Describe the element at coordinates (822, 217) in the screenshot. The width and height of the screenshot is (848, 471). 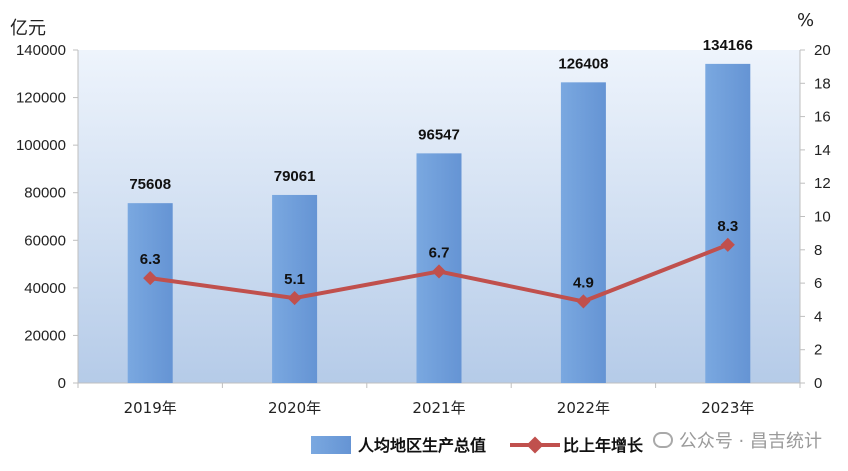
I see `y-right-tick-label: 10` at that location.